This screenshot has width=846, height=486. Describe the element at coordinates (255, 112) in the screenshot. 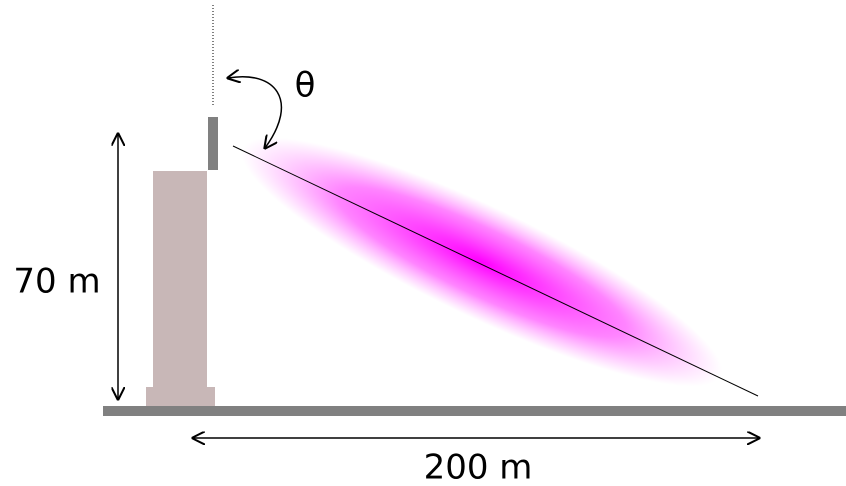

I see `angle-arrow` at that location.